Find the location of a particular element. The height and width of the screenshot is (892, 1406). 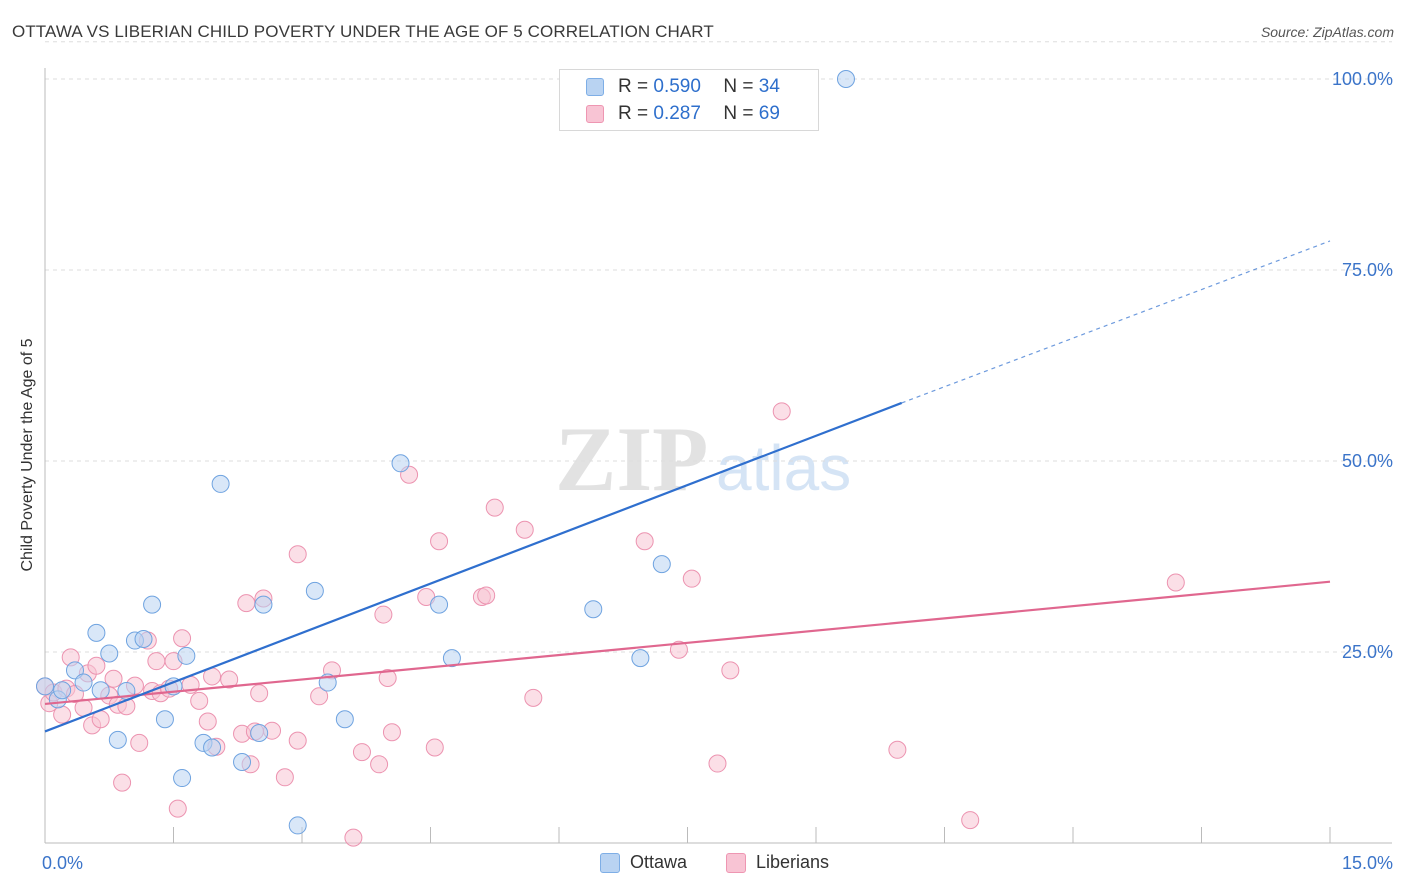

legend-label-ottawa: Ottawa is located at coordinates (659, 862).